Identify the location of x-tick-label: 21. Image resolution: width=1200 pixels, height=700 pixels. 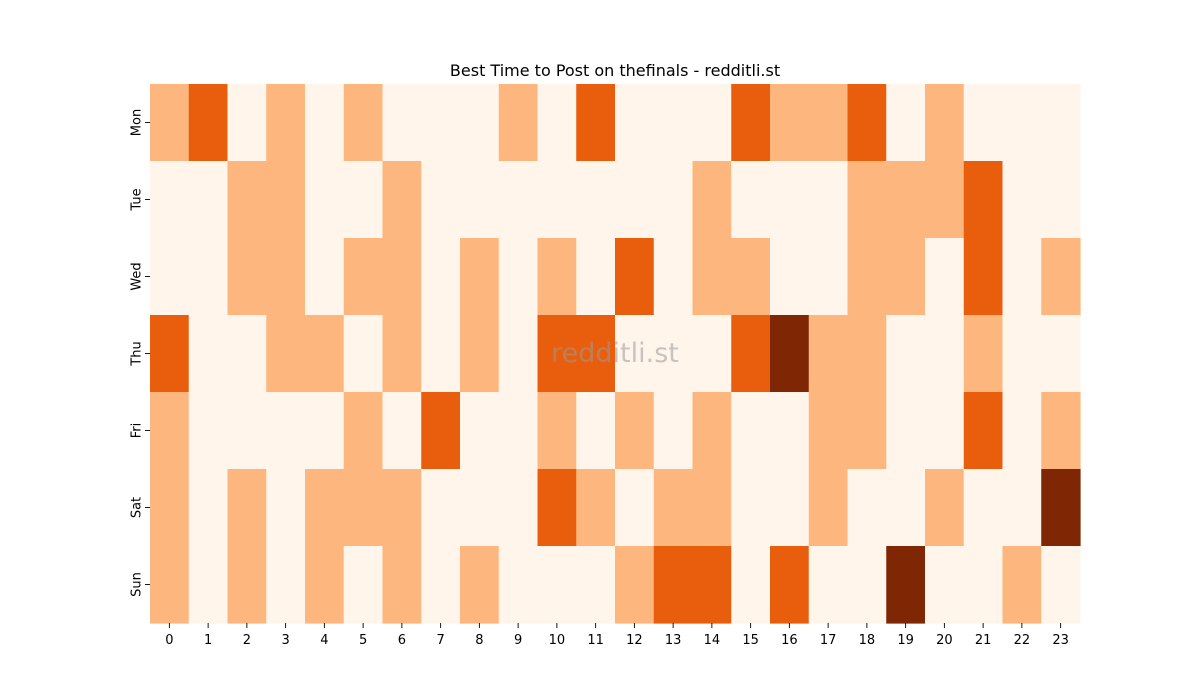
(983, 640).